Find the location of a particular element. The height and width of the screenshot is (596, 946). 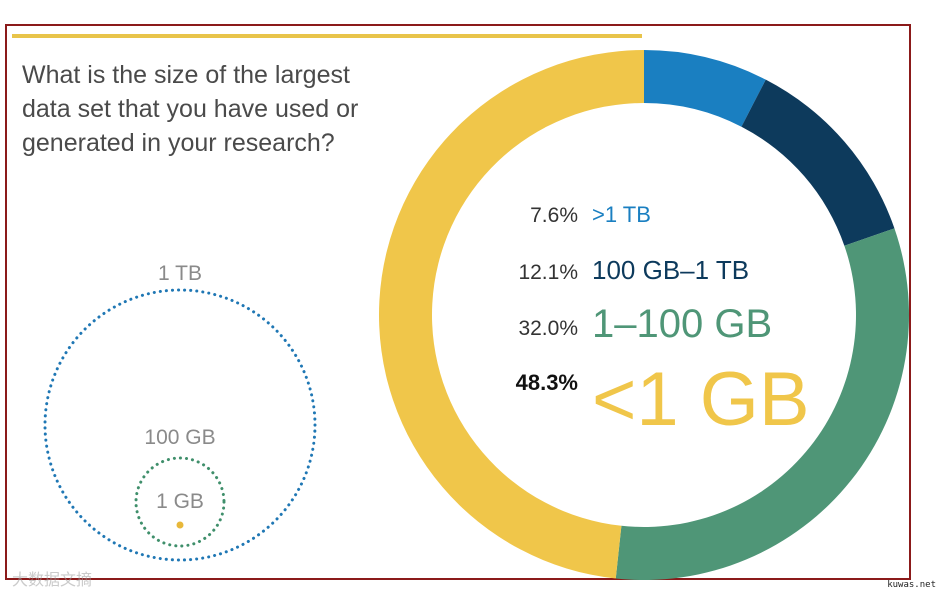

pct-label-over-1tb: 7.6% is located at coordinates (554, 215).